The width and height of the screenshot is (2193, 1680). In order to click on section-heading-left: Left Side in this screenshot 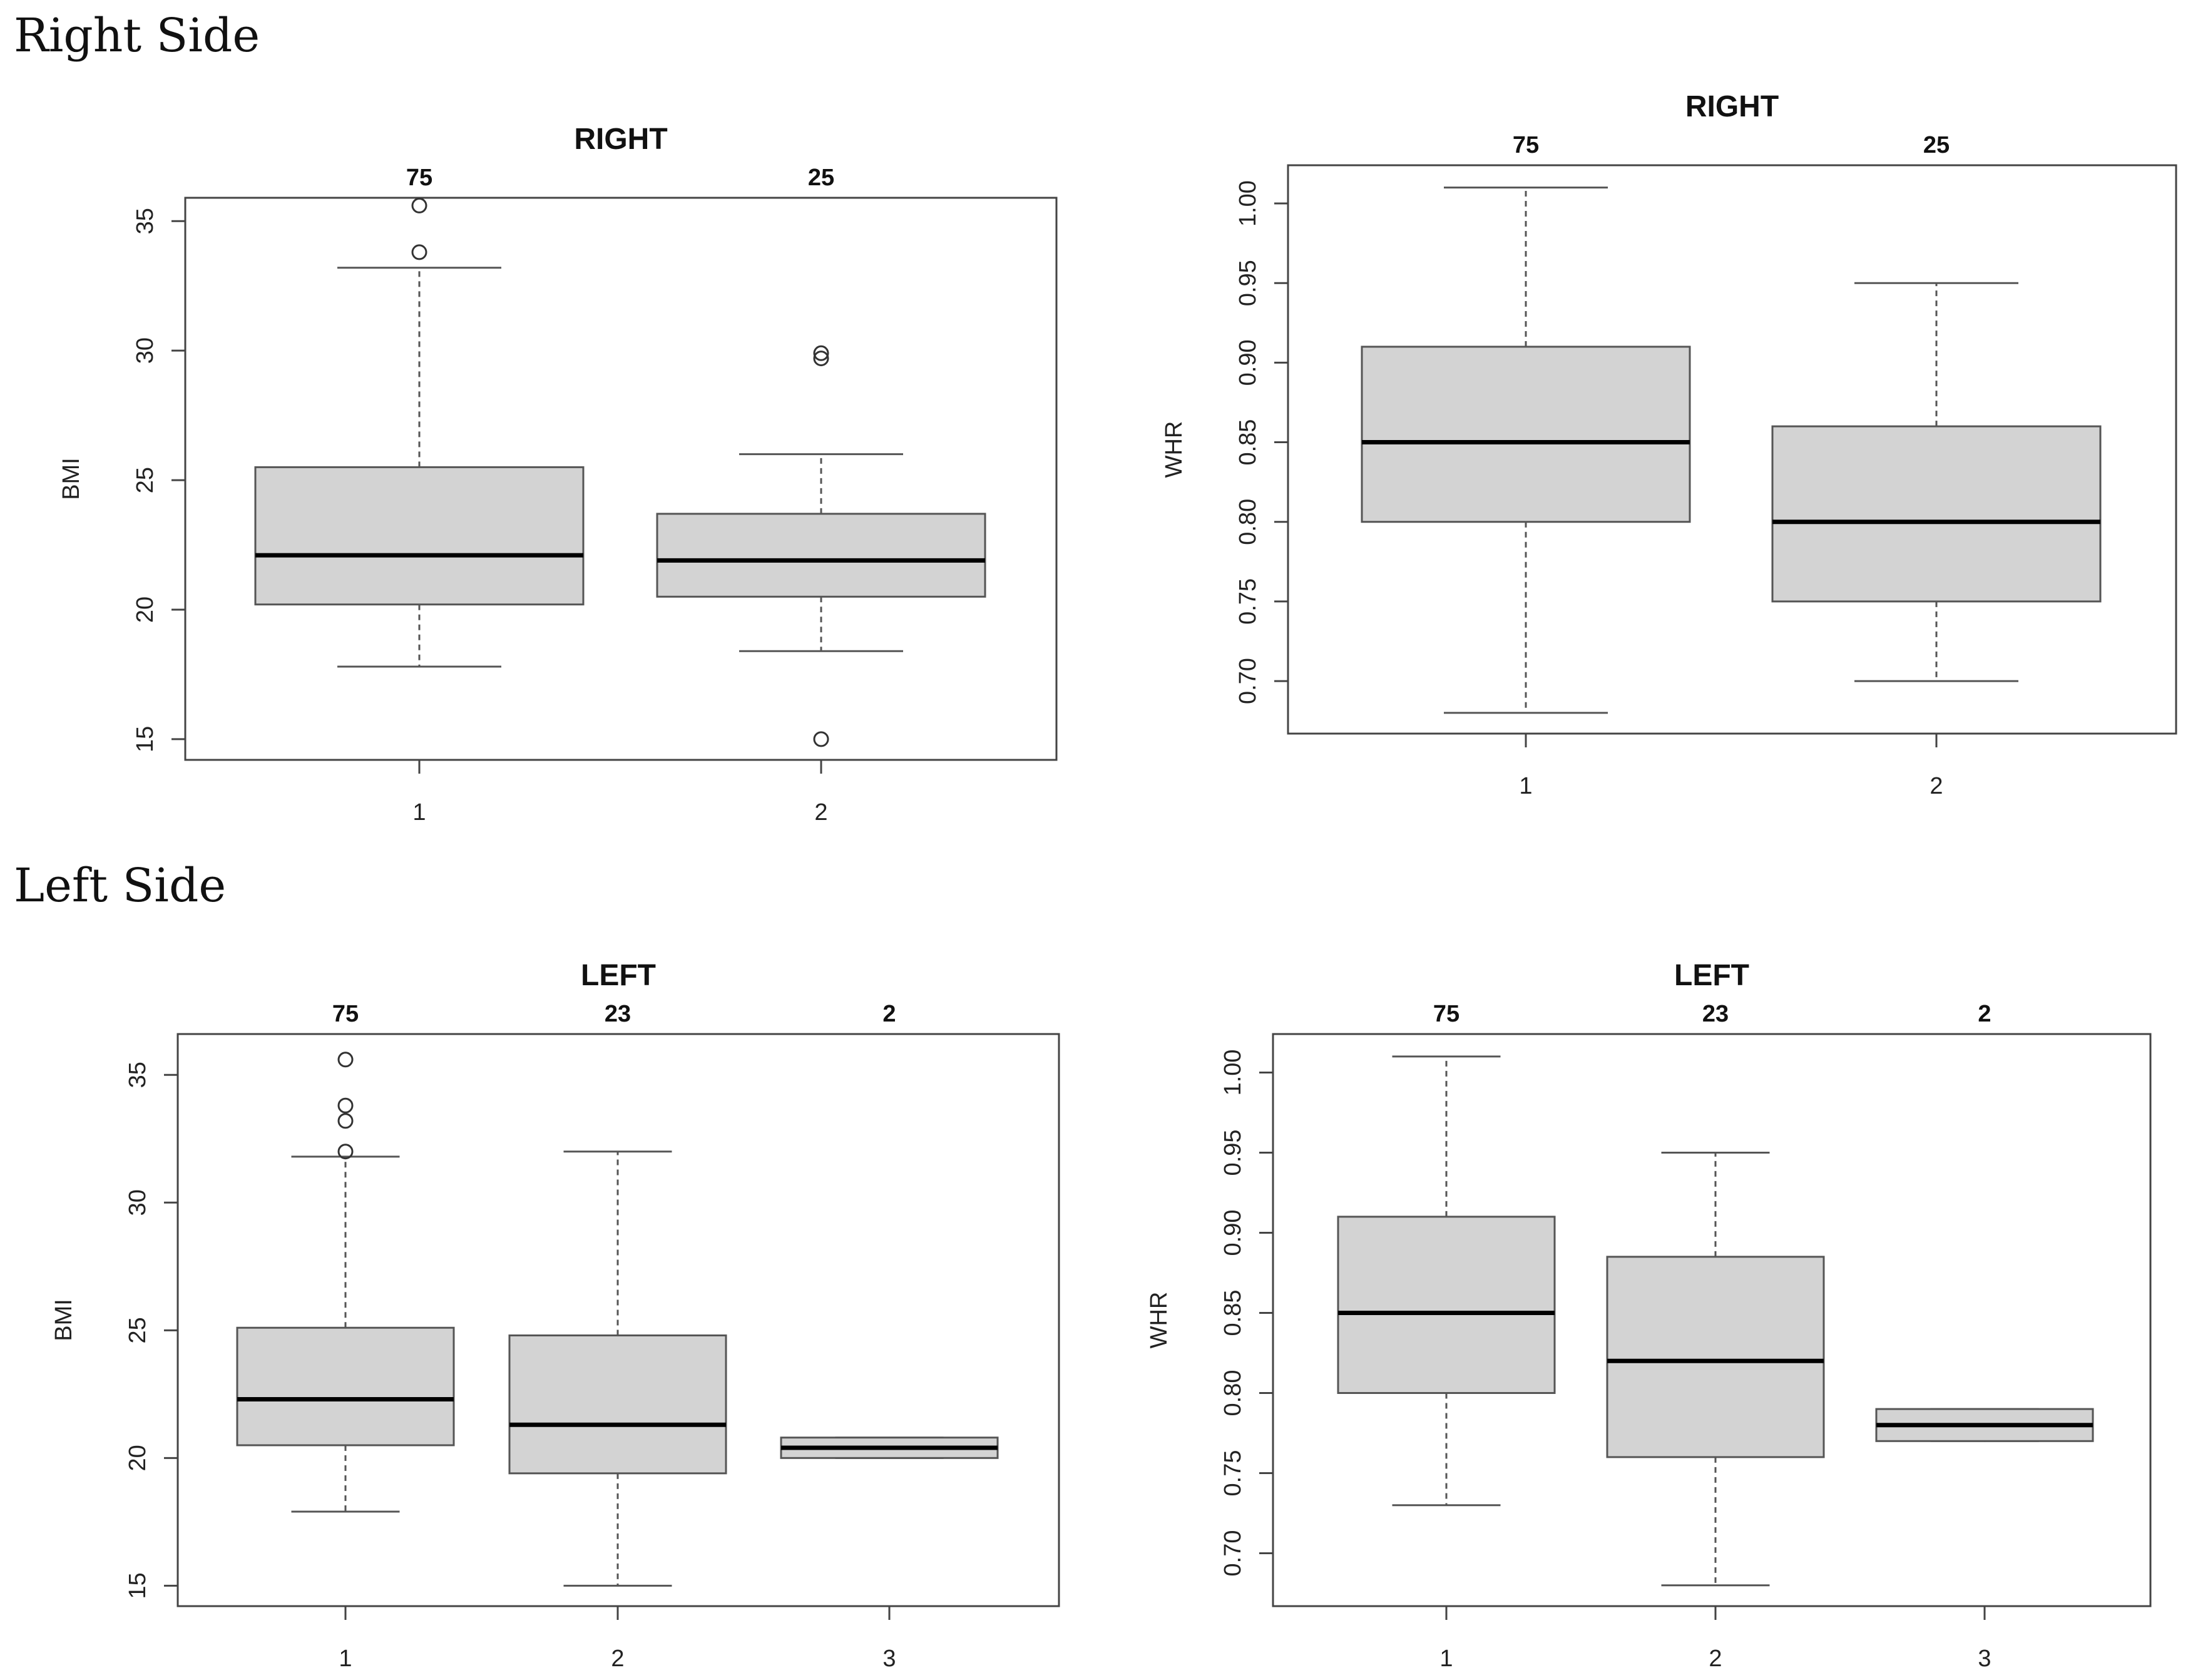, I will do `click(120, 886)`.